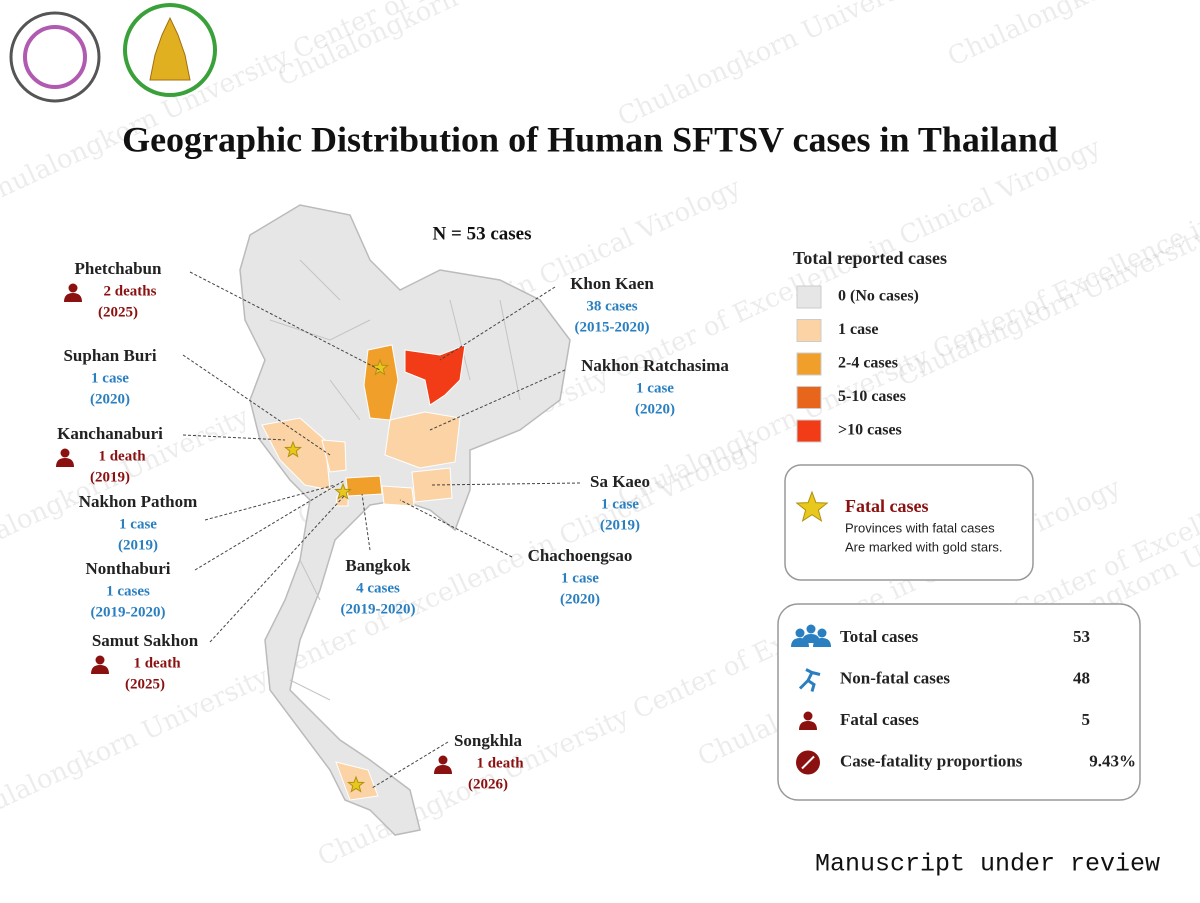 This screenshot has width=1200, height=903. Describe the element at coordinates (378, 565) in the screenshot. I see `province-name: Bangkok` at that location.